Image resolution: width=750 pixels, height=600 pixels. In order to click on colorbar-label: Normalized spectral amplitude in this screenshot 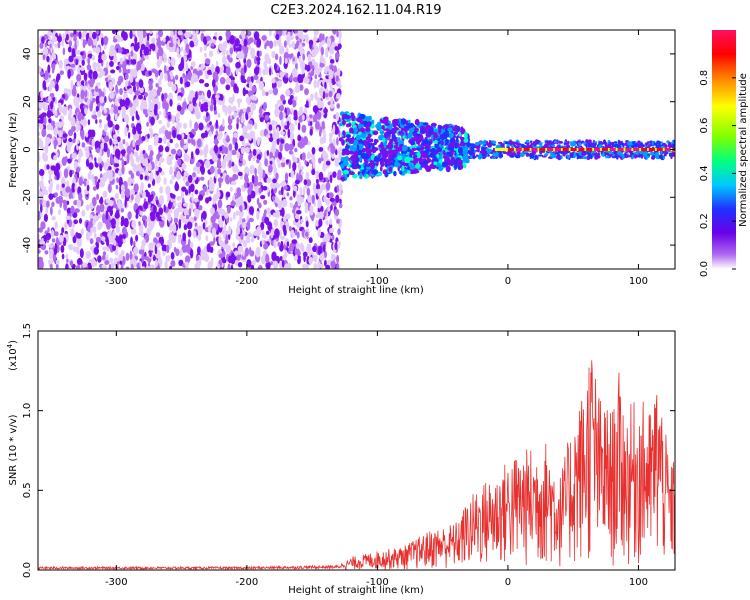, I will do `click(743, 150)`.